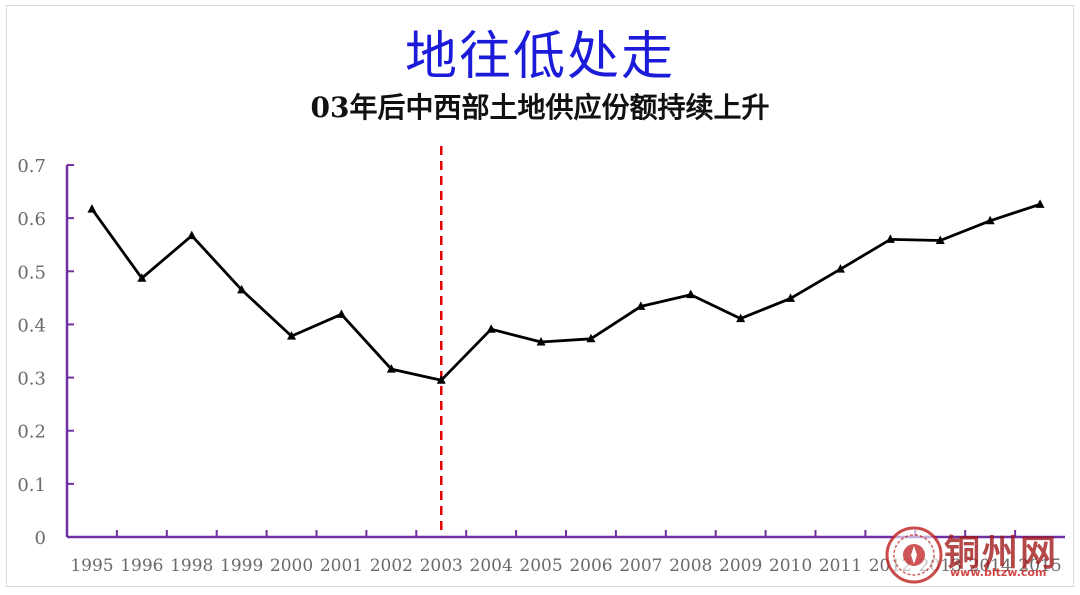 The width and height of the screenshot is (1080, 595). What do you see at coordinates (31, 166) in the screenshot?
I see `y-tick-label: 0.7` at bounding box center [31, 166].